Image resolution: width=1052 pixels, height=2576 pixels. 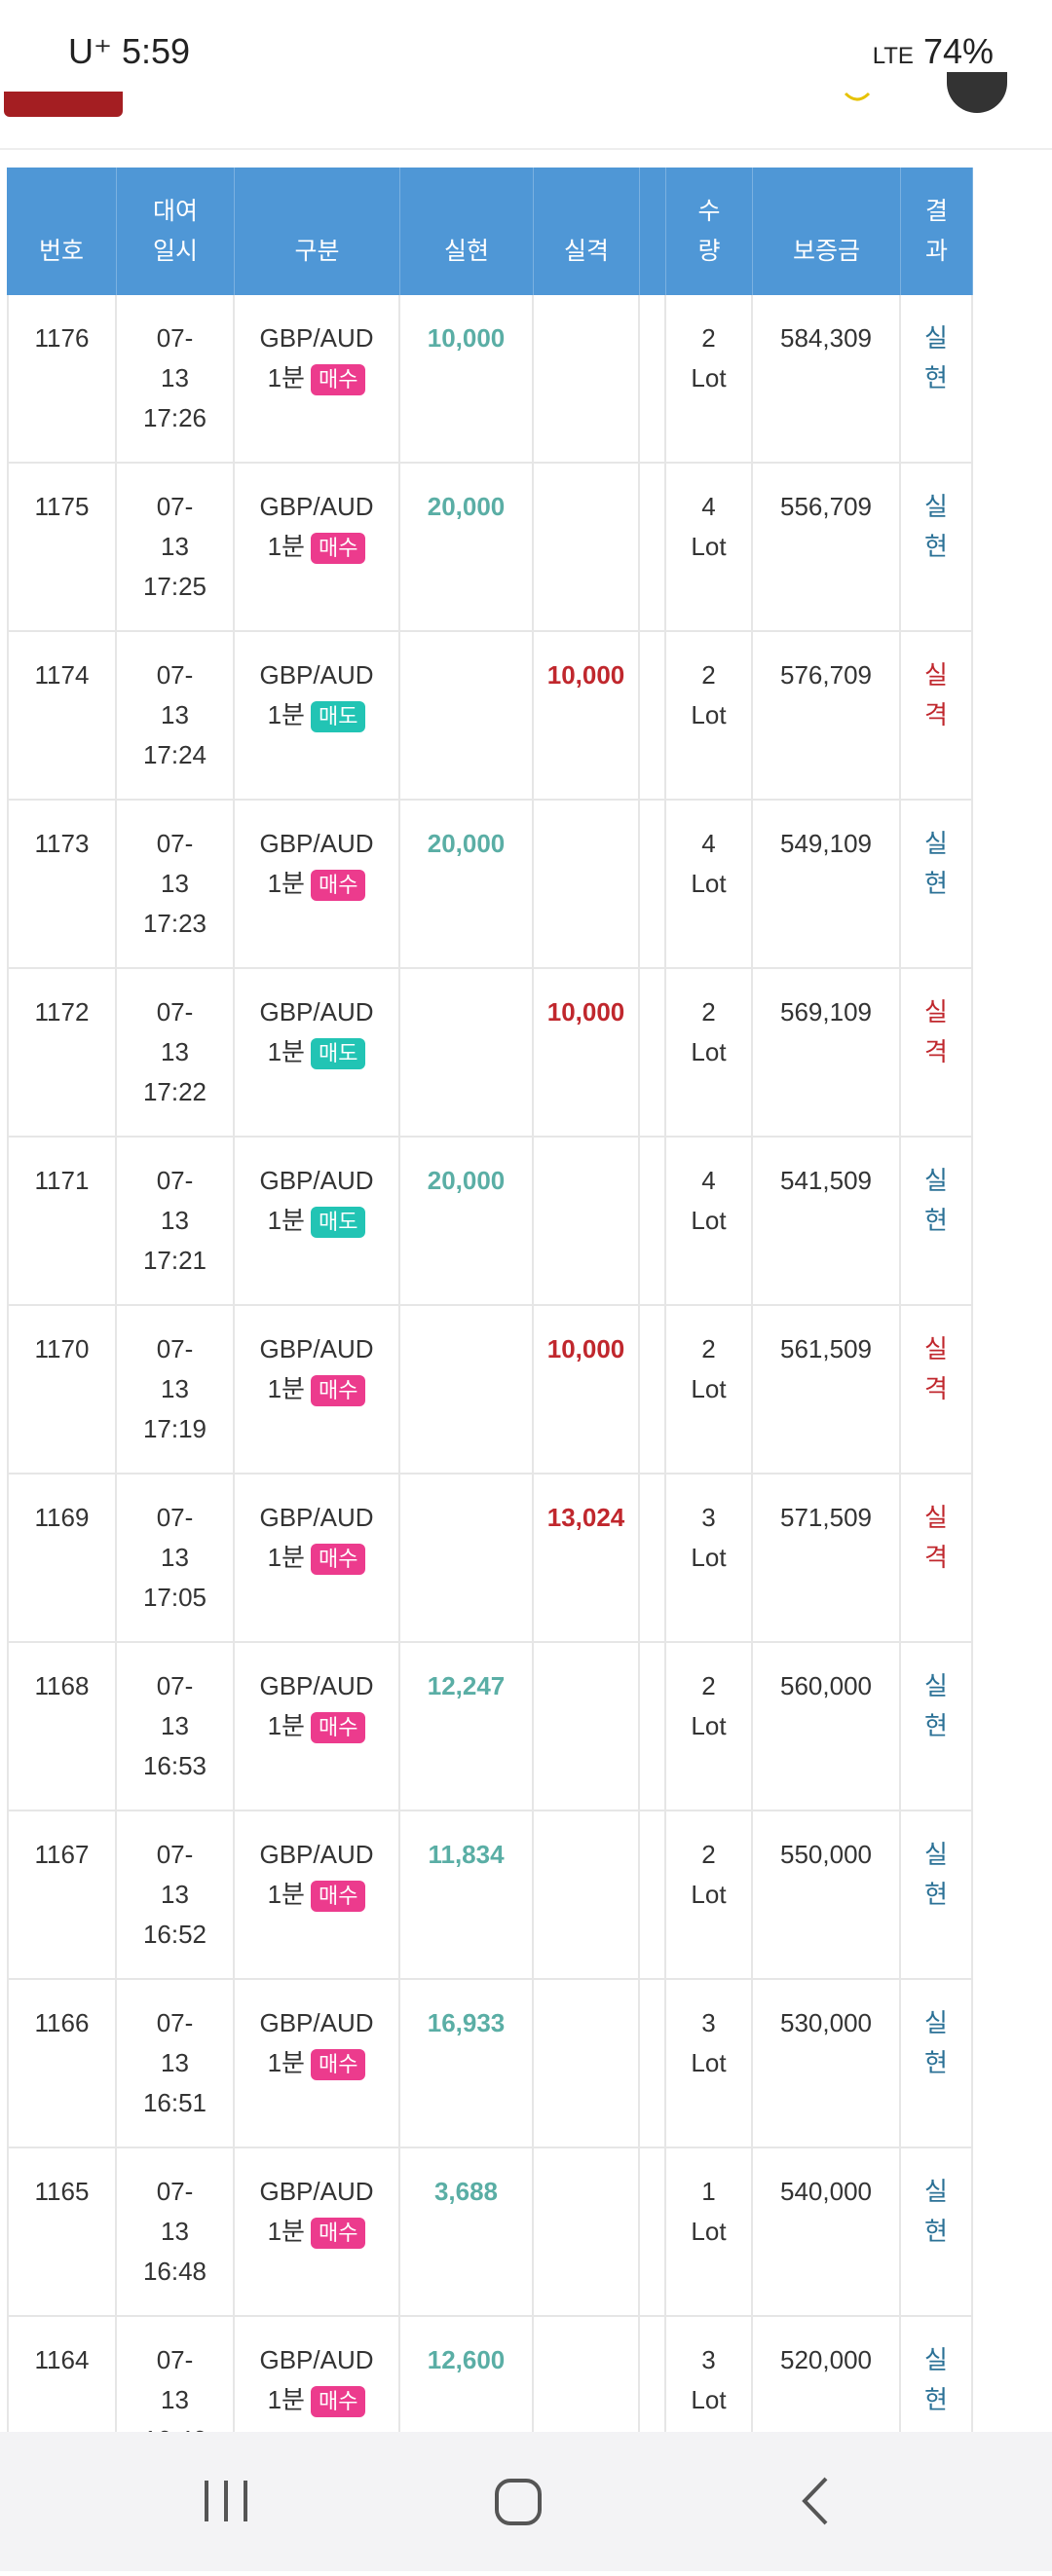 What do you see at coordinates (62, 1221) in the screenshot?
I see `cell: 1171` at bounding box center [62, 1221].